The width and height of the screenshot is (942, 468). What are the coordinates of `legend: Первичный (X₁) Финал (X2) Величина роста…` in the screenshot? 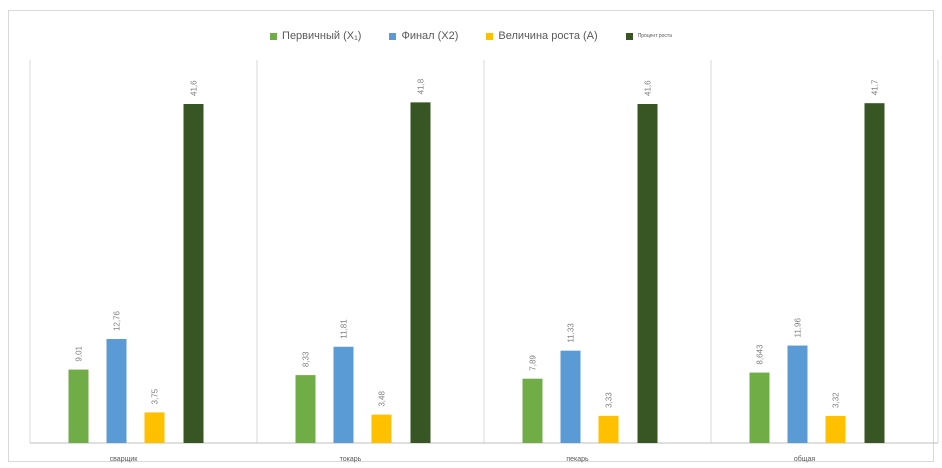 It's located at (471, 36).